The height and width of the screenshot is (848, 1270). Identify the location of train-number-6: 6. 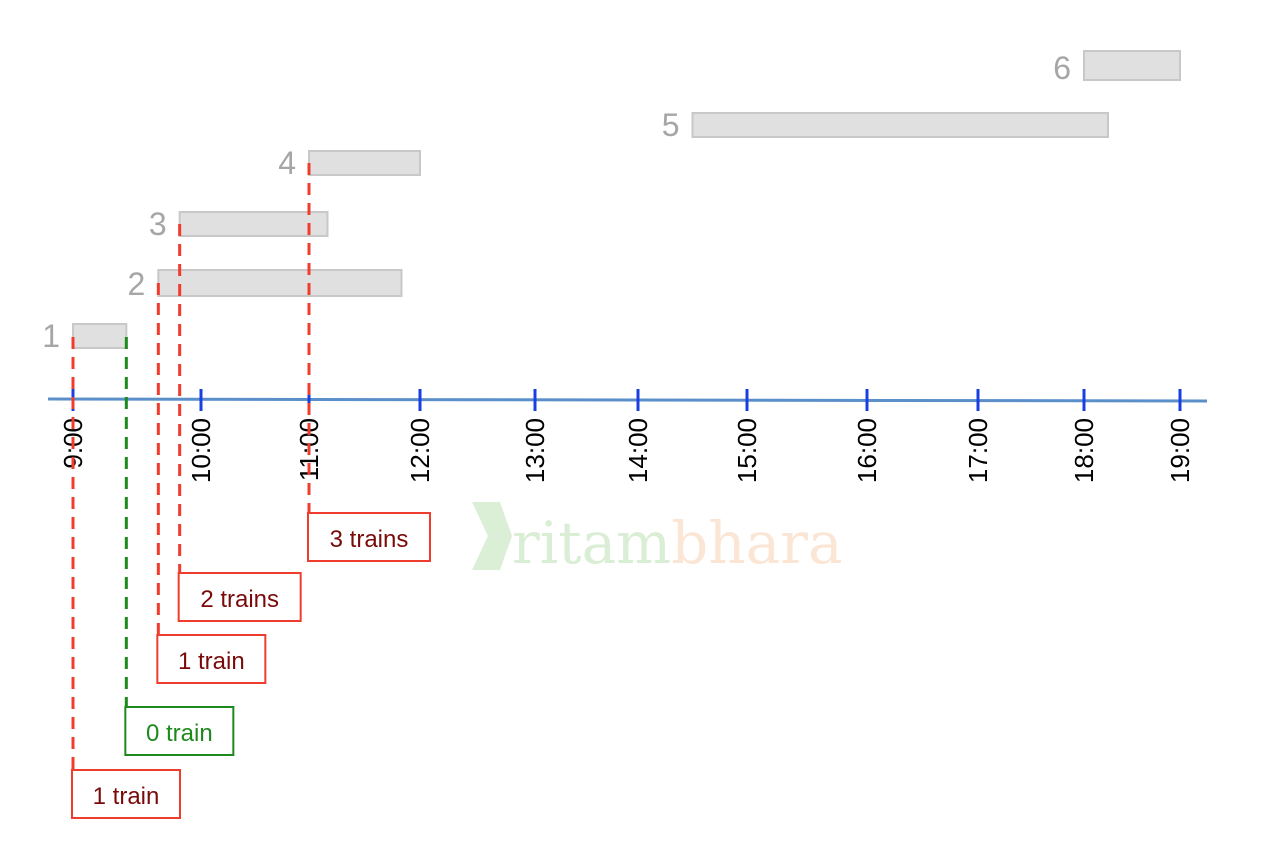
(1062, 68).